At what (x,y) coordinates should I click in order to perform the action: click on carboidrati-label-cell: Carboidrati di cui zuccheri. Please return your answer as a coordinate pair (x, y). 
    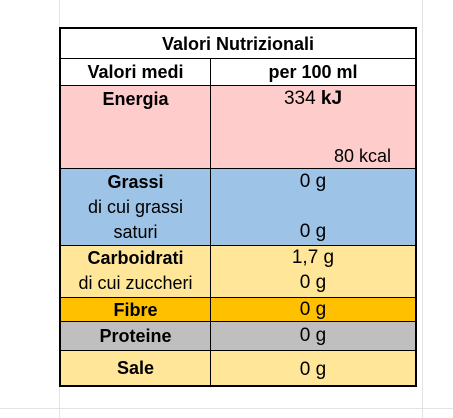
    Looking at the image, I should click on (136, 271).